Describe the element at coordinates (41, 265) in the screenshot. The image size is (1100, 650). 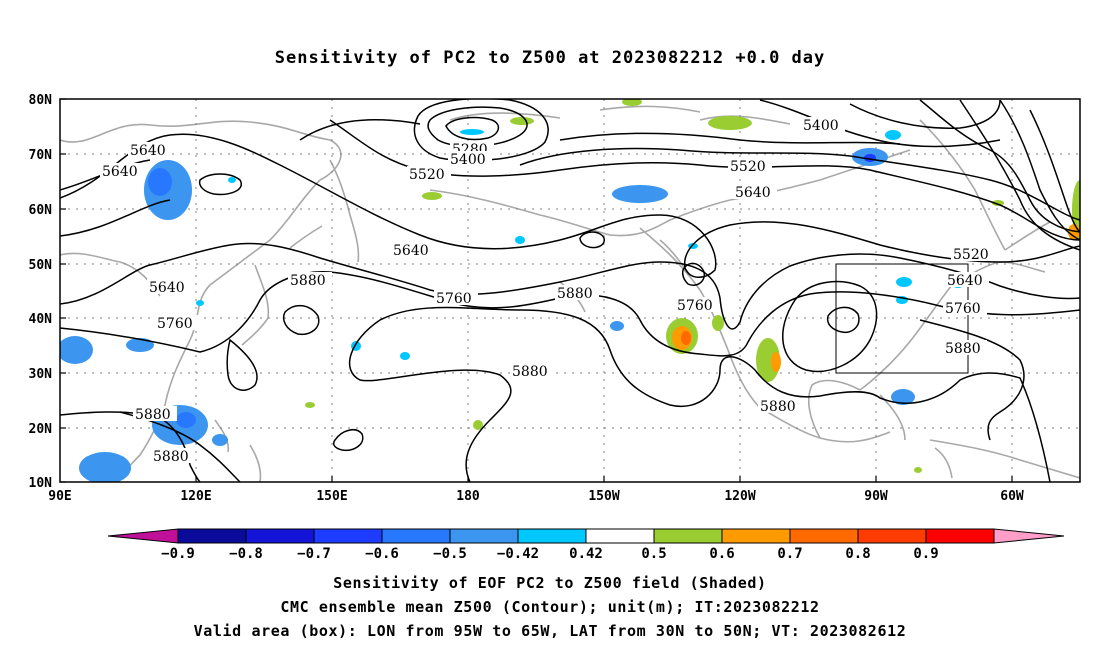
I see `lat-label: 50N` at that location.